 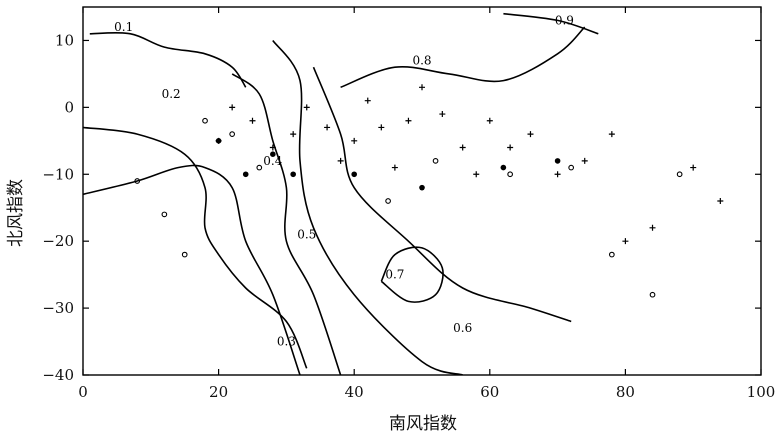 I want to click on contour-label: 0.7, so click(x=394, y=275).